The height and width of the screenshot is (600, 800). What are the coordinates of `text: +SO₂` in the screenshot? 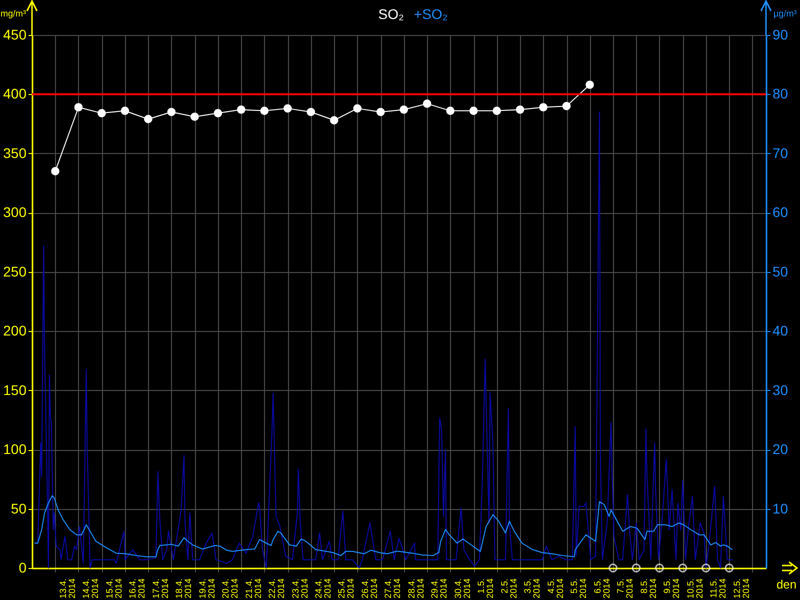 It's located at (431, 14).